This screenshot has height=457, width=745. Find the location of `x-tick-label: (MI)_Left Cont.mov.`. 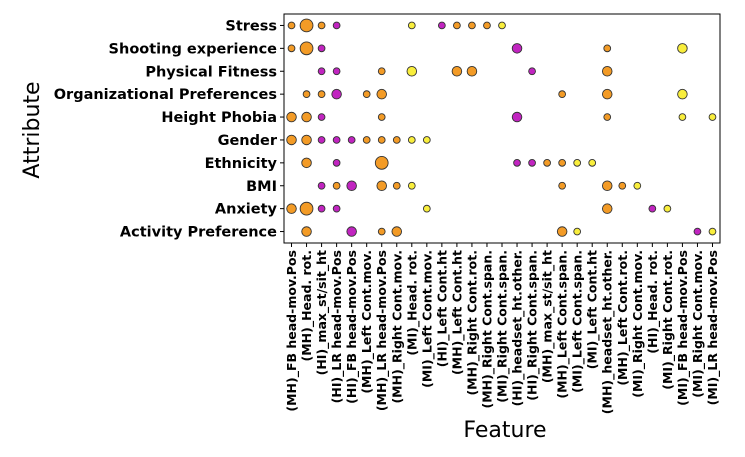

x-tick-label: (MI)_Left Cont.mov. is located at coordinates (427, 319).